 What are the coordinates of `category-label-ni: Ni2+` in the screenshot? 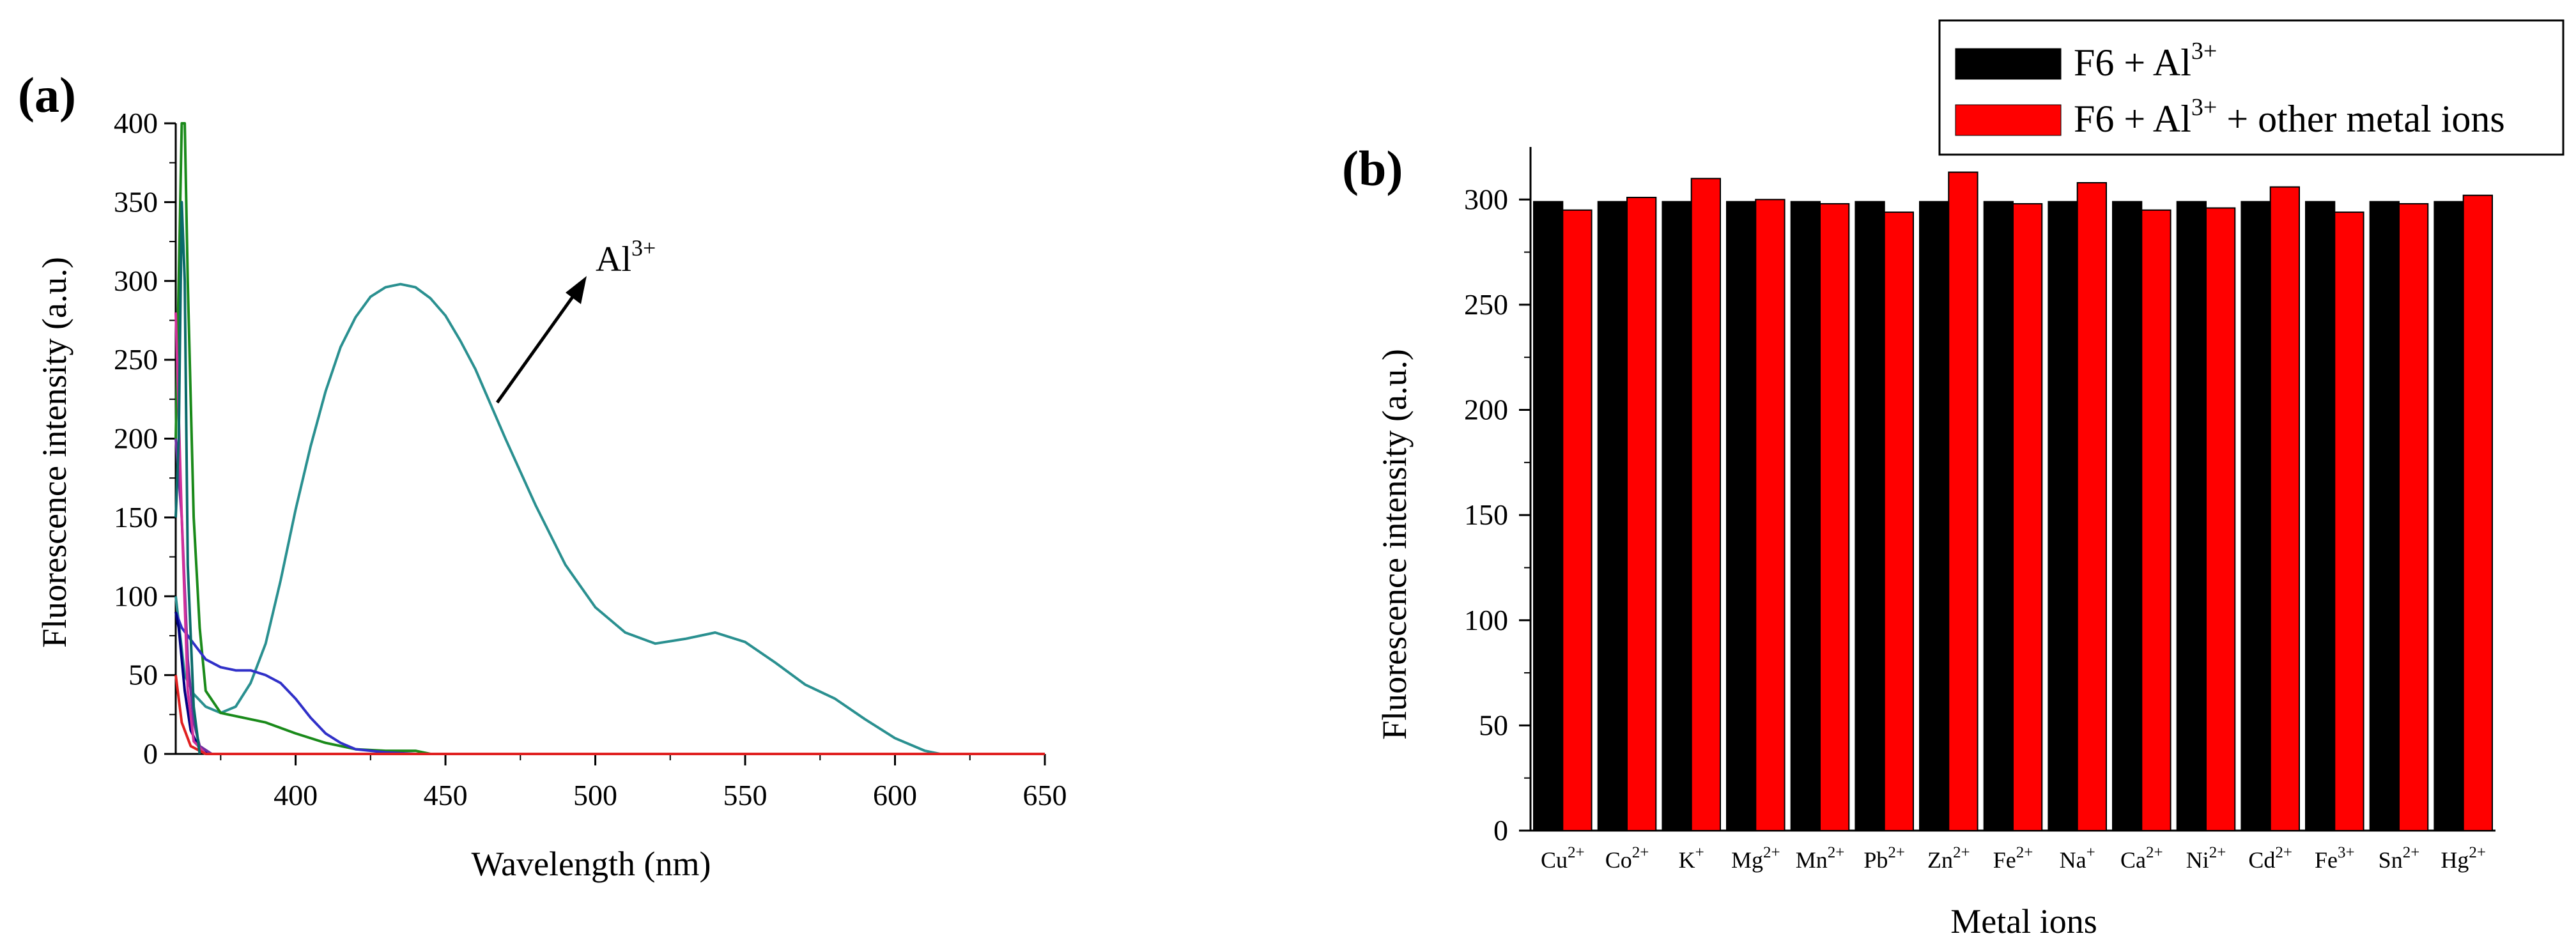 It's located at (2206, 858).